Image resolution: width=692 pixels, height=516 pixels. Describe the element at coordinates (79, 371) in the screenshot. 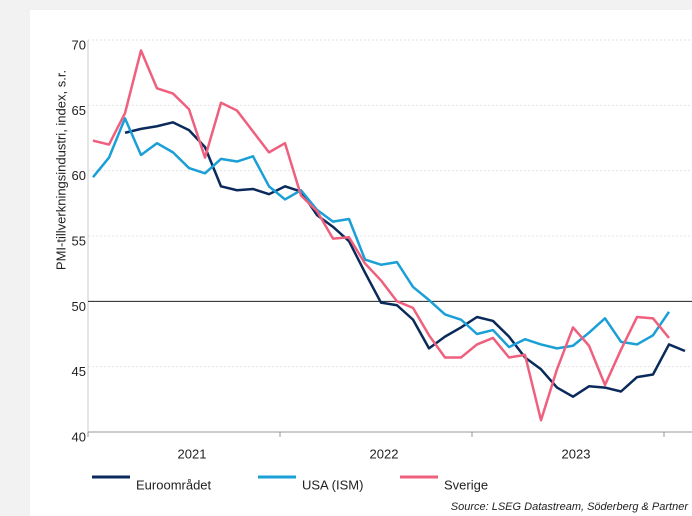

I see `y-tick-label: 45` at that location.